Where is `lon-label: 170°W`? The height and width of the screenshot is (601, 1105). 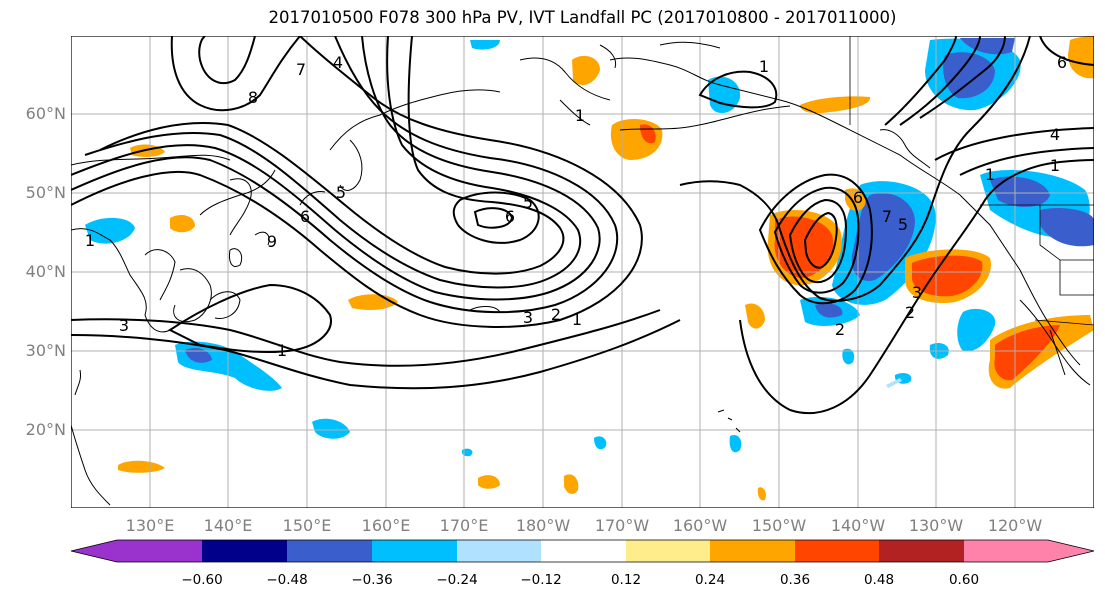
lon-label: 170°W is located at coordinates (622, 525).